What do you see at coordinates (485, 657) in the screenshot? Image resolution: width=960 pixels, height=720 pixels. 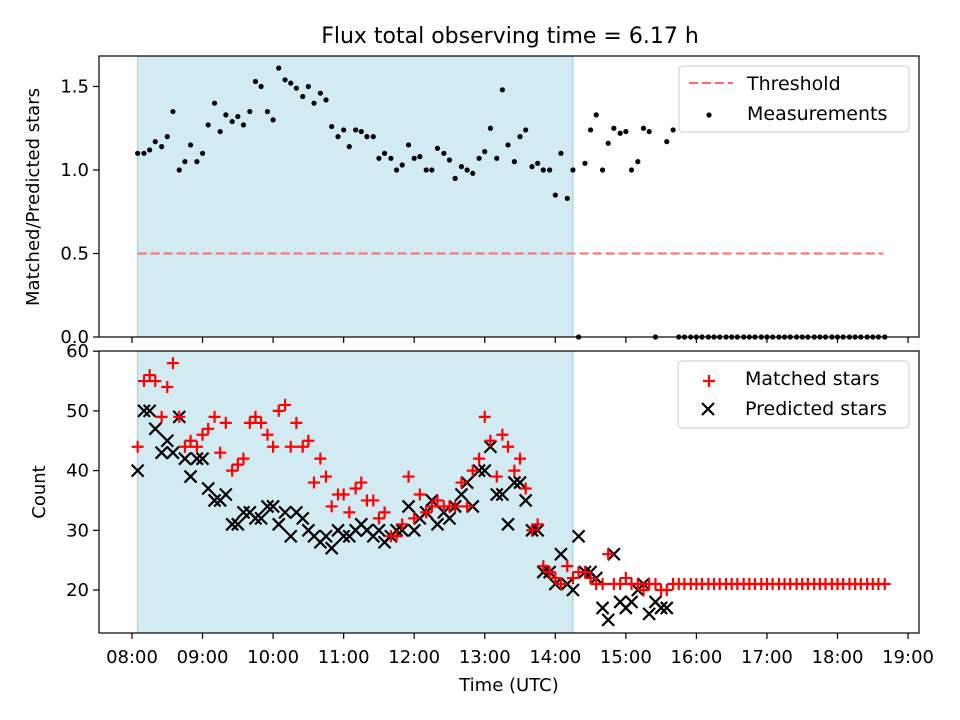 I see `x-tick-label: 13:00` at bounding box center [485, 657].